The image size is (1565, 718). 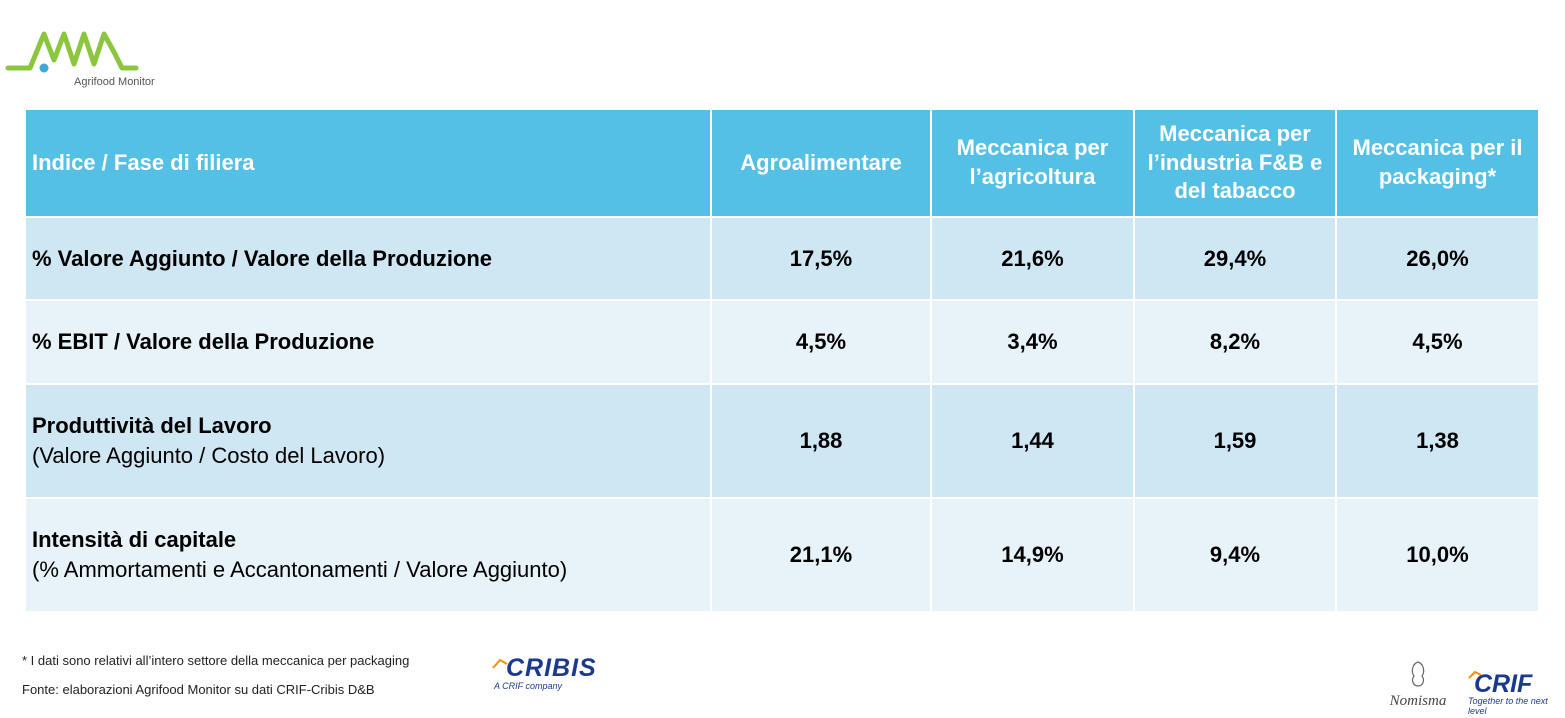 What do you see at coordinates (1418, 674) in the screenshot?
I see `nomisma-emblem-icon` at bounding box center [1418, 674].